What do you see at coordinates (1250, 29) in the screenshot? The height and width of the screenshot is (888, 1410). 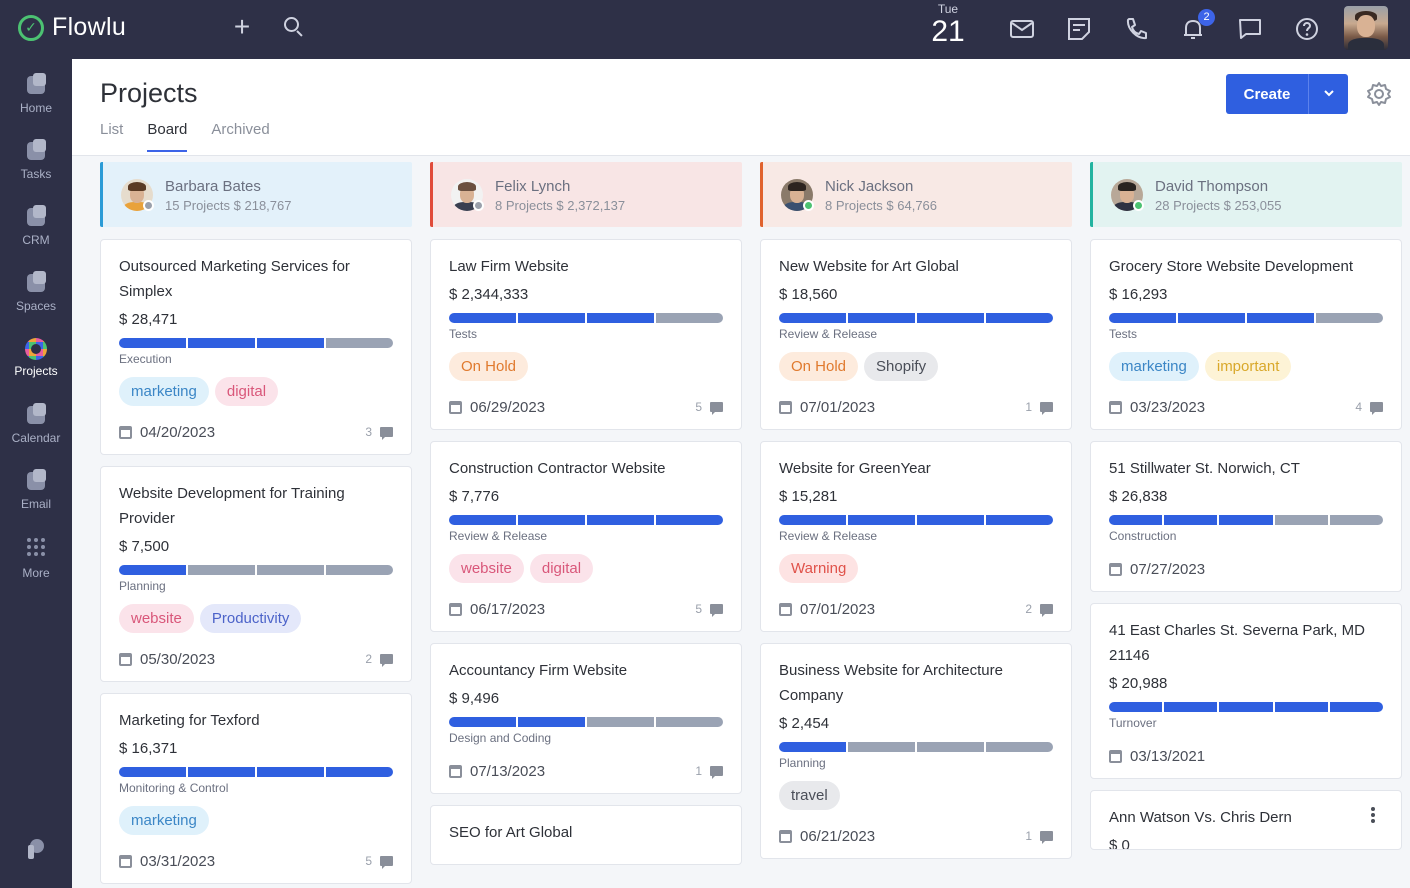 I see `chat-icon` at bounding box center [1250, 29].